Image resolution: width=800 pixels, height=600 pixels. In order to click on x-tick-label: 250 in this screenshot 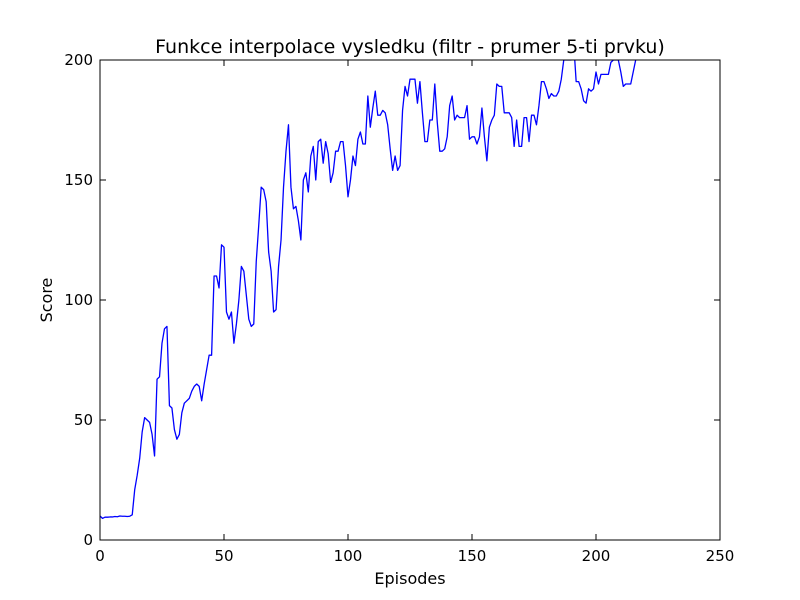, I will do `click(720, 556)`.